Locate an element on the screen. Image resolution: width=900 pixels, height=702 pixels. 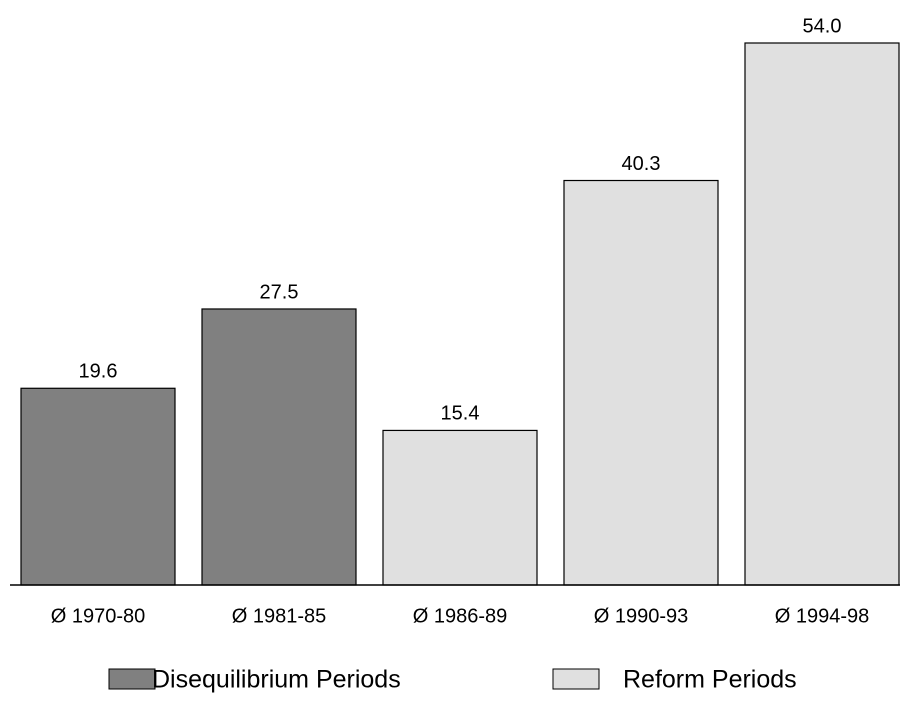
legend-label: Reform Periods is located at coordinates (710, 680).